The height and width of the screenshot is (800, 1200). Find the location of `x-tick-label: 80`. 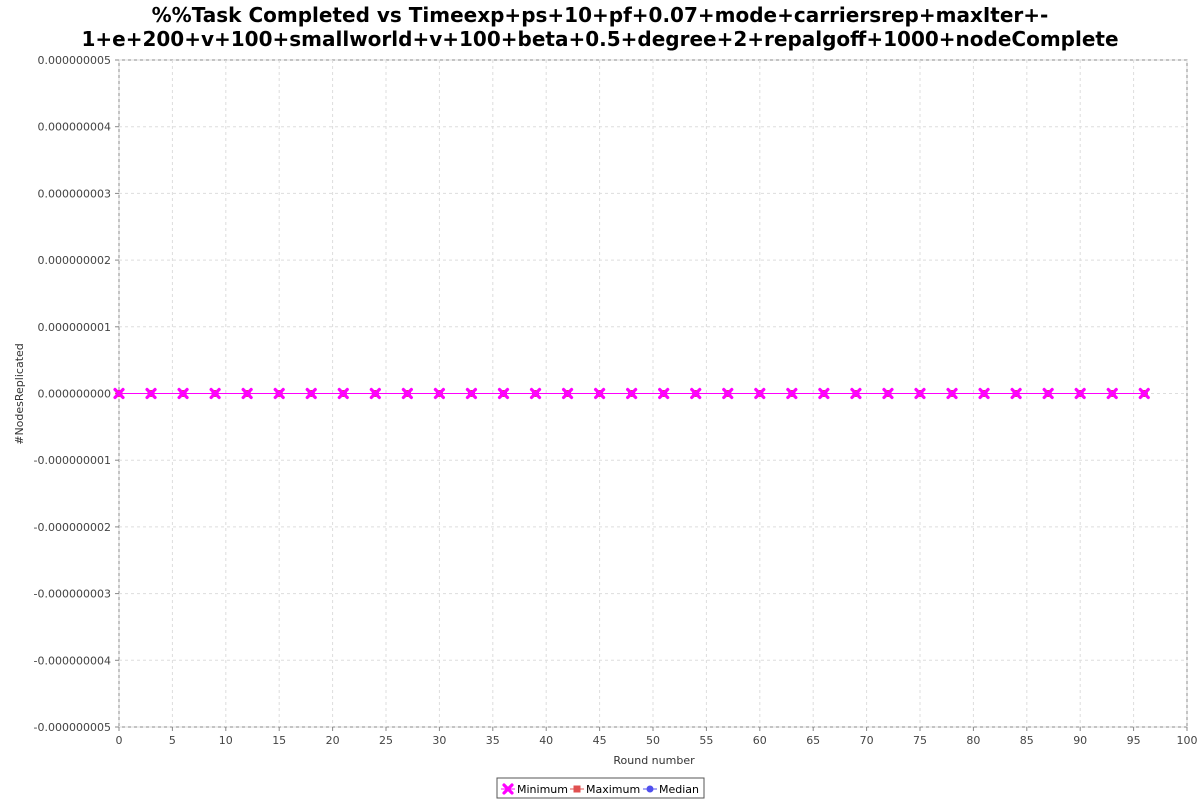

x-tick-label: 80 is located at coordinates (973, 740).